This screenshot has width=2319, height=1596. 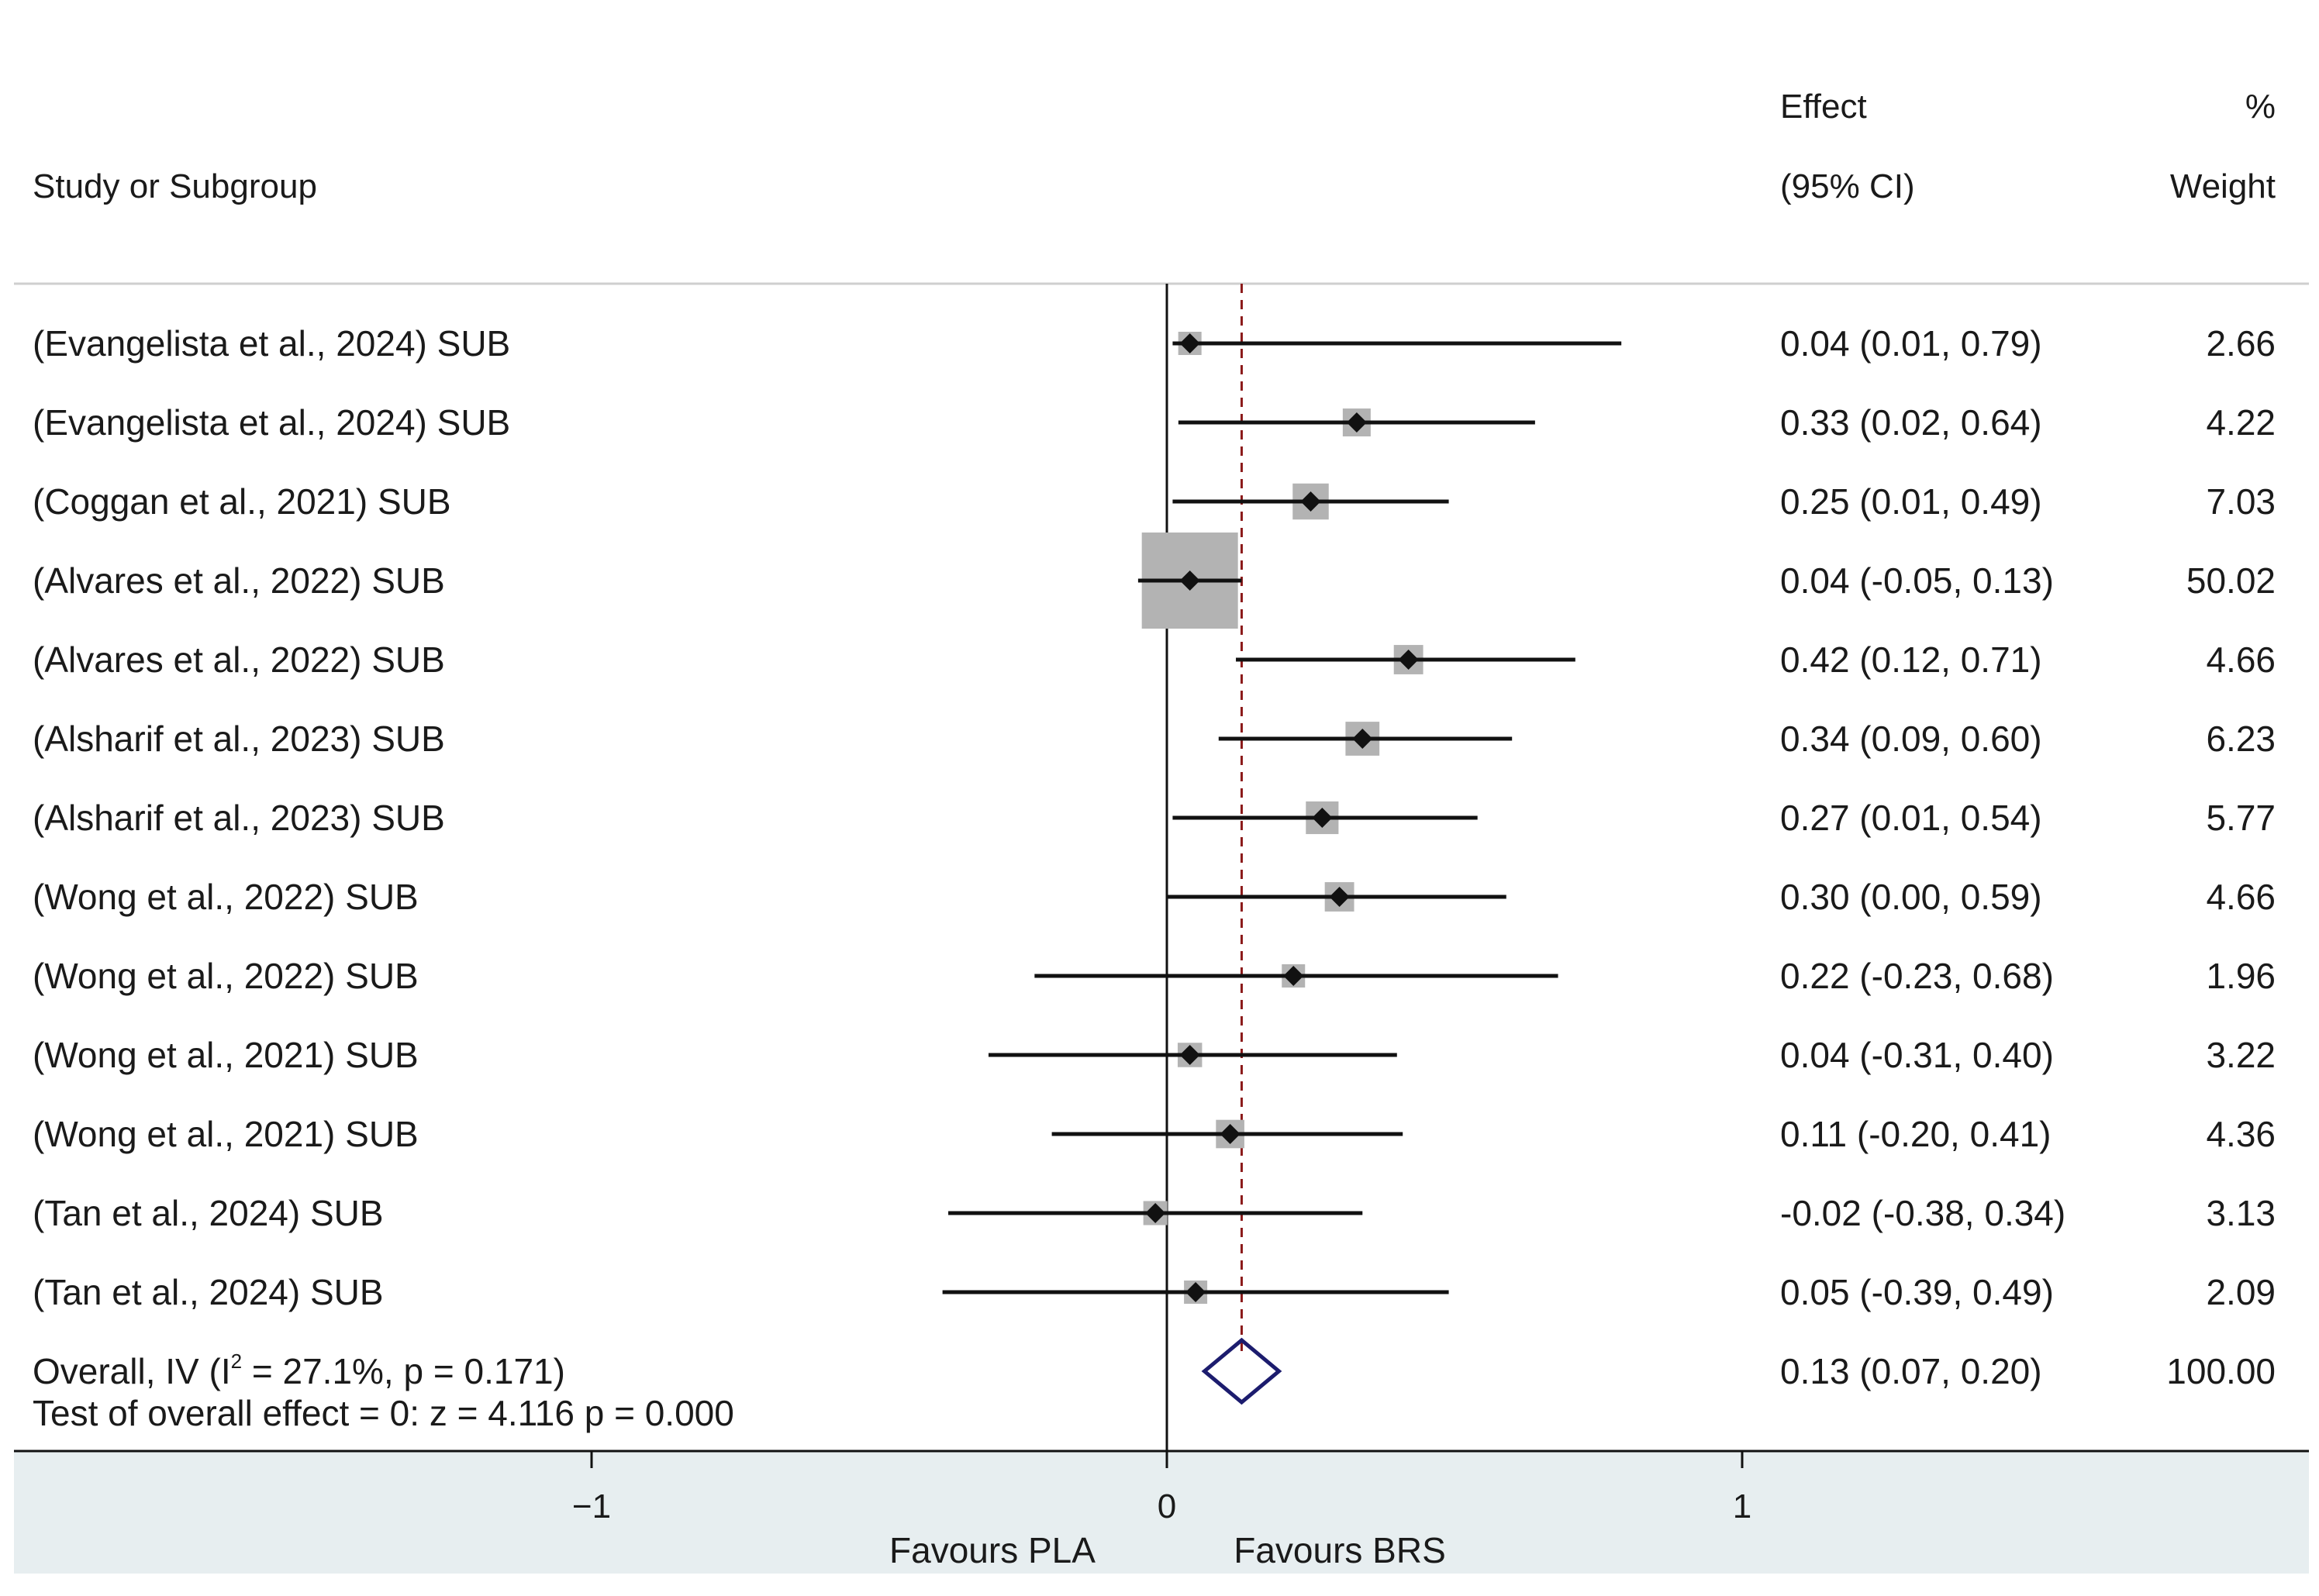 I want to click on study-effect-ci: 0.30 (0.00, 0.59), so click(x=1911, y=897).